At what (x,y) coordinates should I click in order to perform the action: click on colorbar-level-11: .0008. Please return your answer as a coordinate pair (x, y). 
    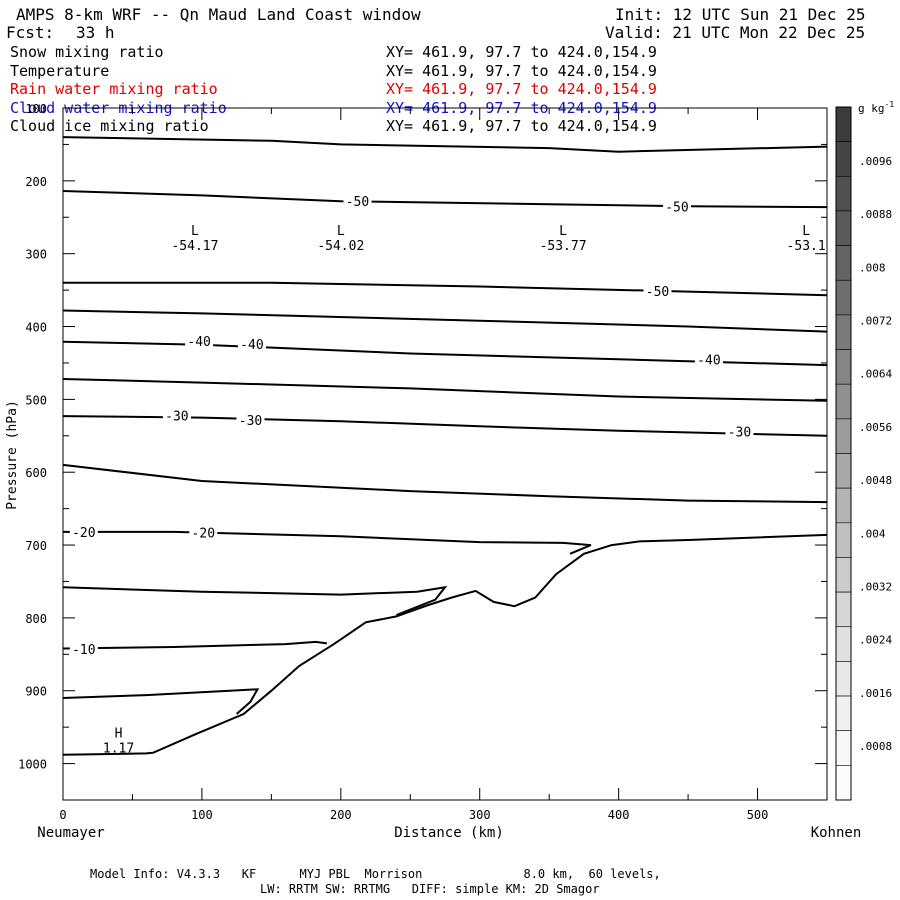
    Looking at the image, I should click on (875, 746).